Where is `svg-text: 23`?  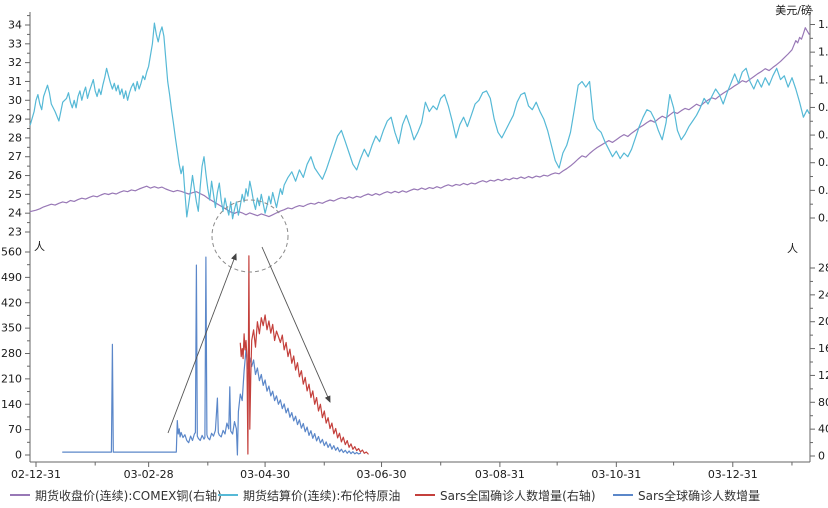 svg-text: 23 is located at coordinates (15, 232).